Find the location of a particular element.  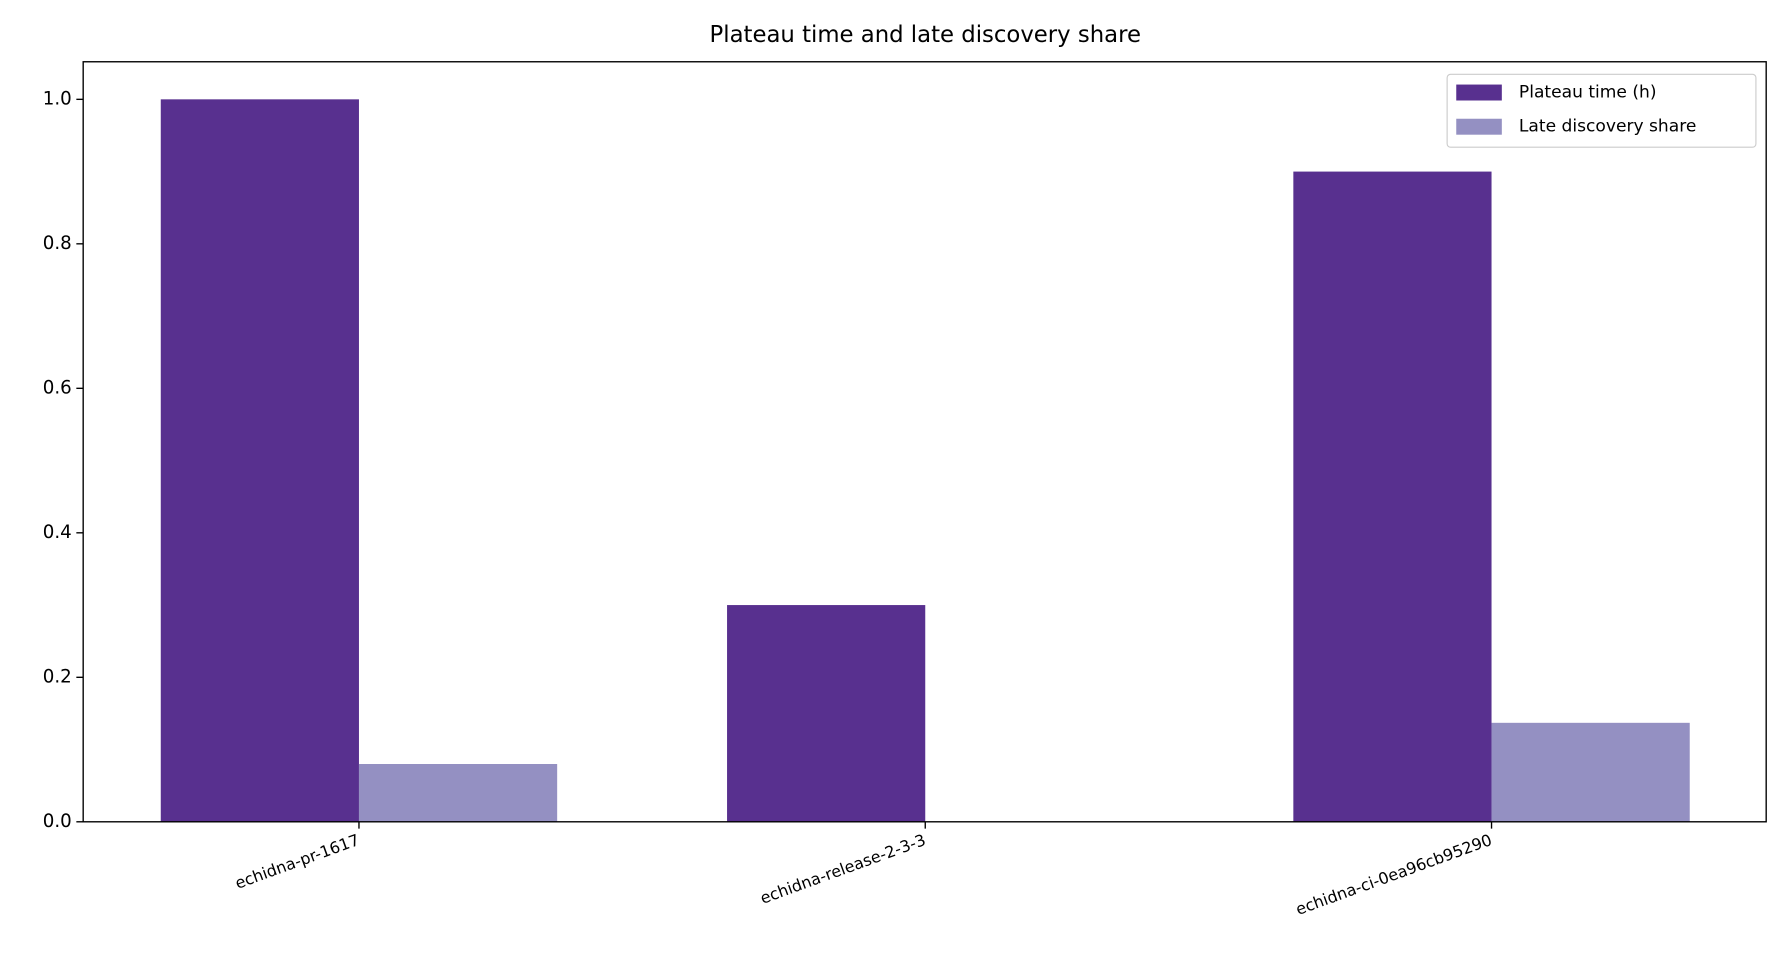

y-tick-label: 0.4 is located at coordinates (57, 532).